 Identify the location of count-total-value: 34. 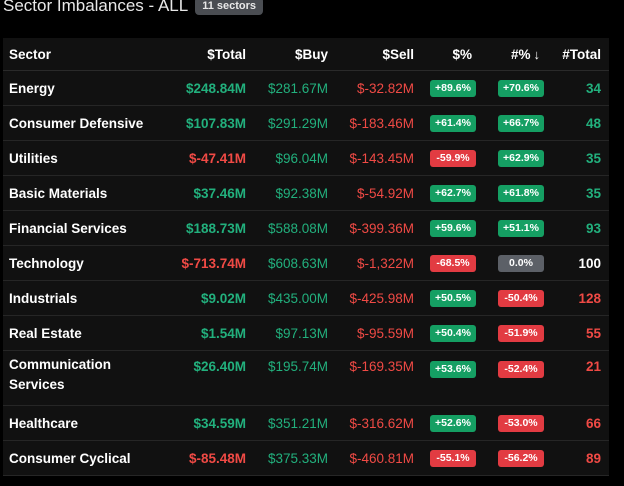
(579, 88).